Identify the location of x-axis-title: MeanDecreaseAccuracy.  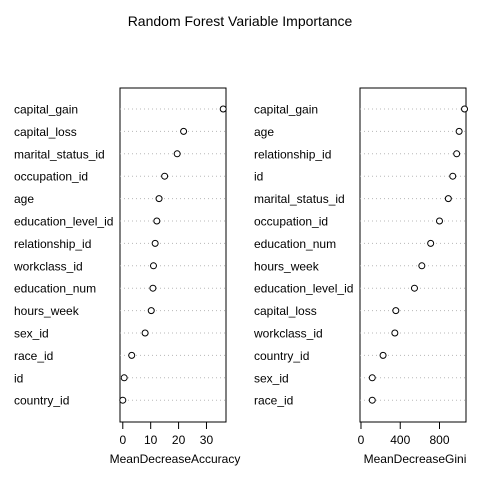
(175, 459).